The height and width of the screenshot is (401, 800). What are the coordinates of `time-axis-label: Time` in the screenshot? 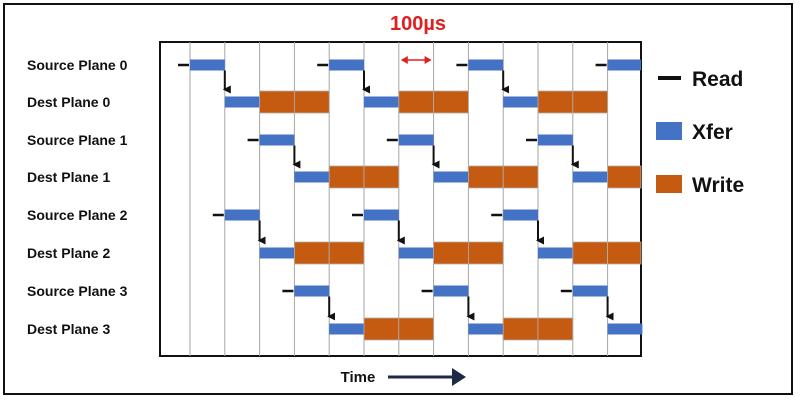 It's located at (358, 377).